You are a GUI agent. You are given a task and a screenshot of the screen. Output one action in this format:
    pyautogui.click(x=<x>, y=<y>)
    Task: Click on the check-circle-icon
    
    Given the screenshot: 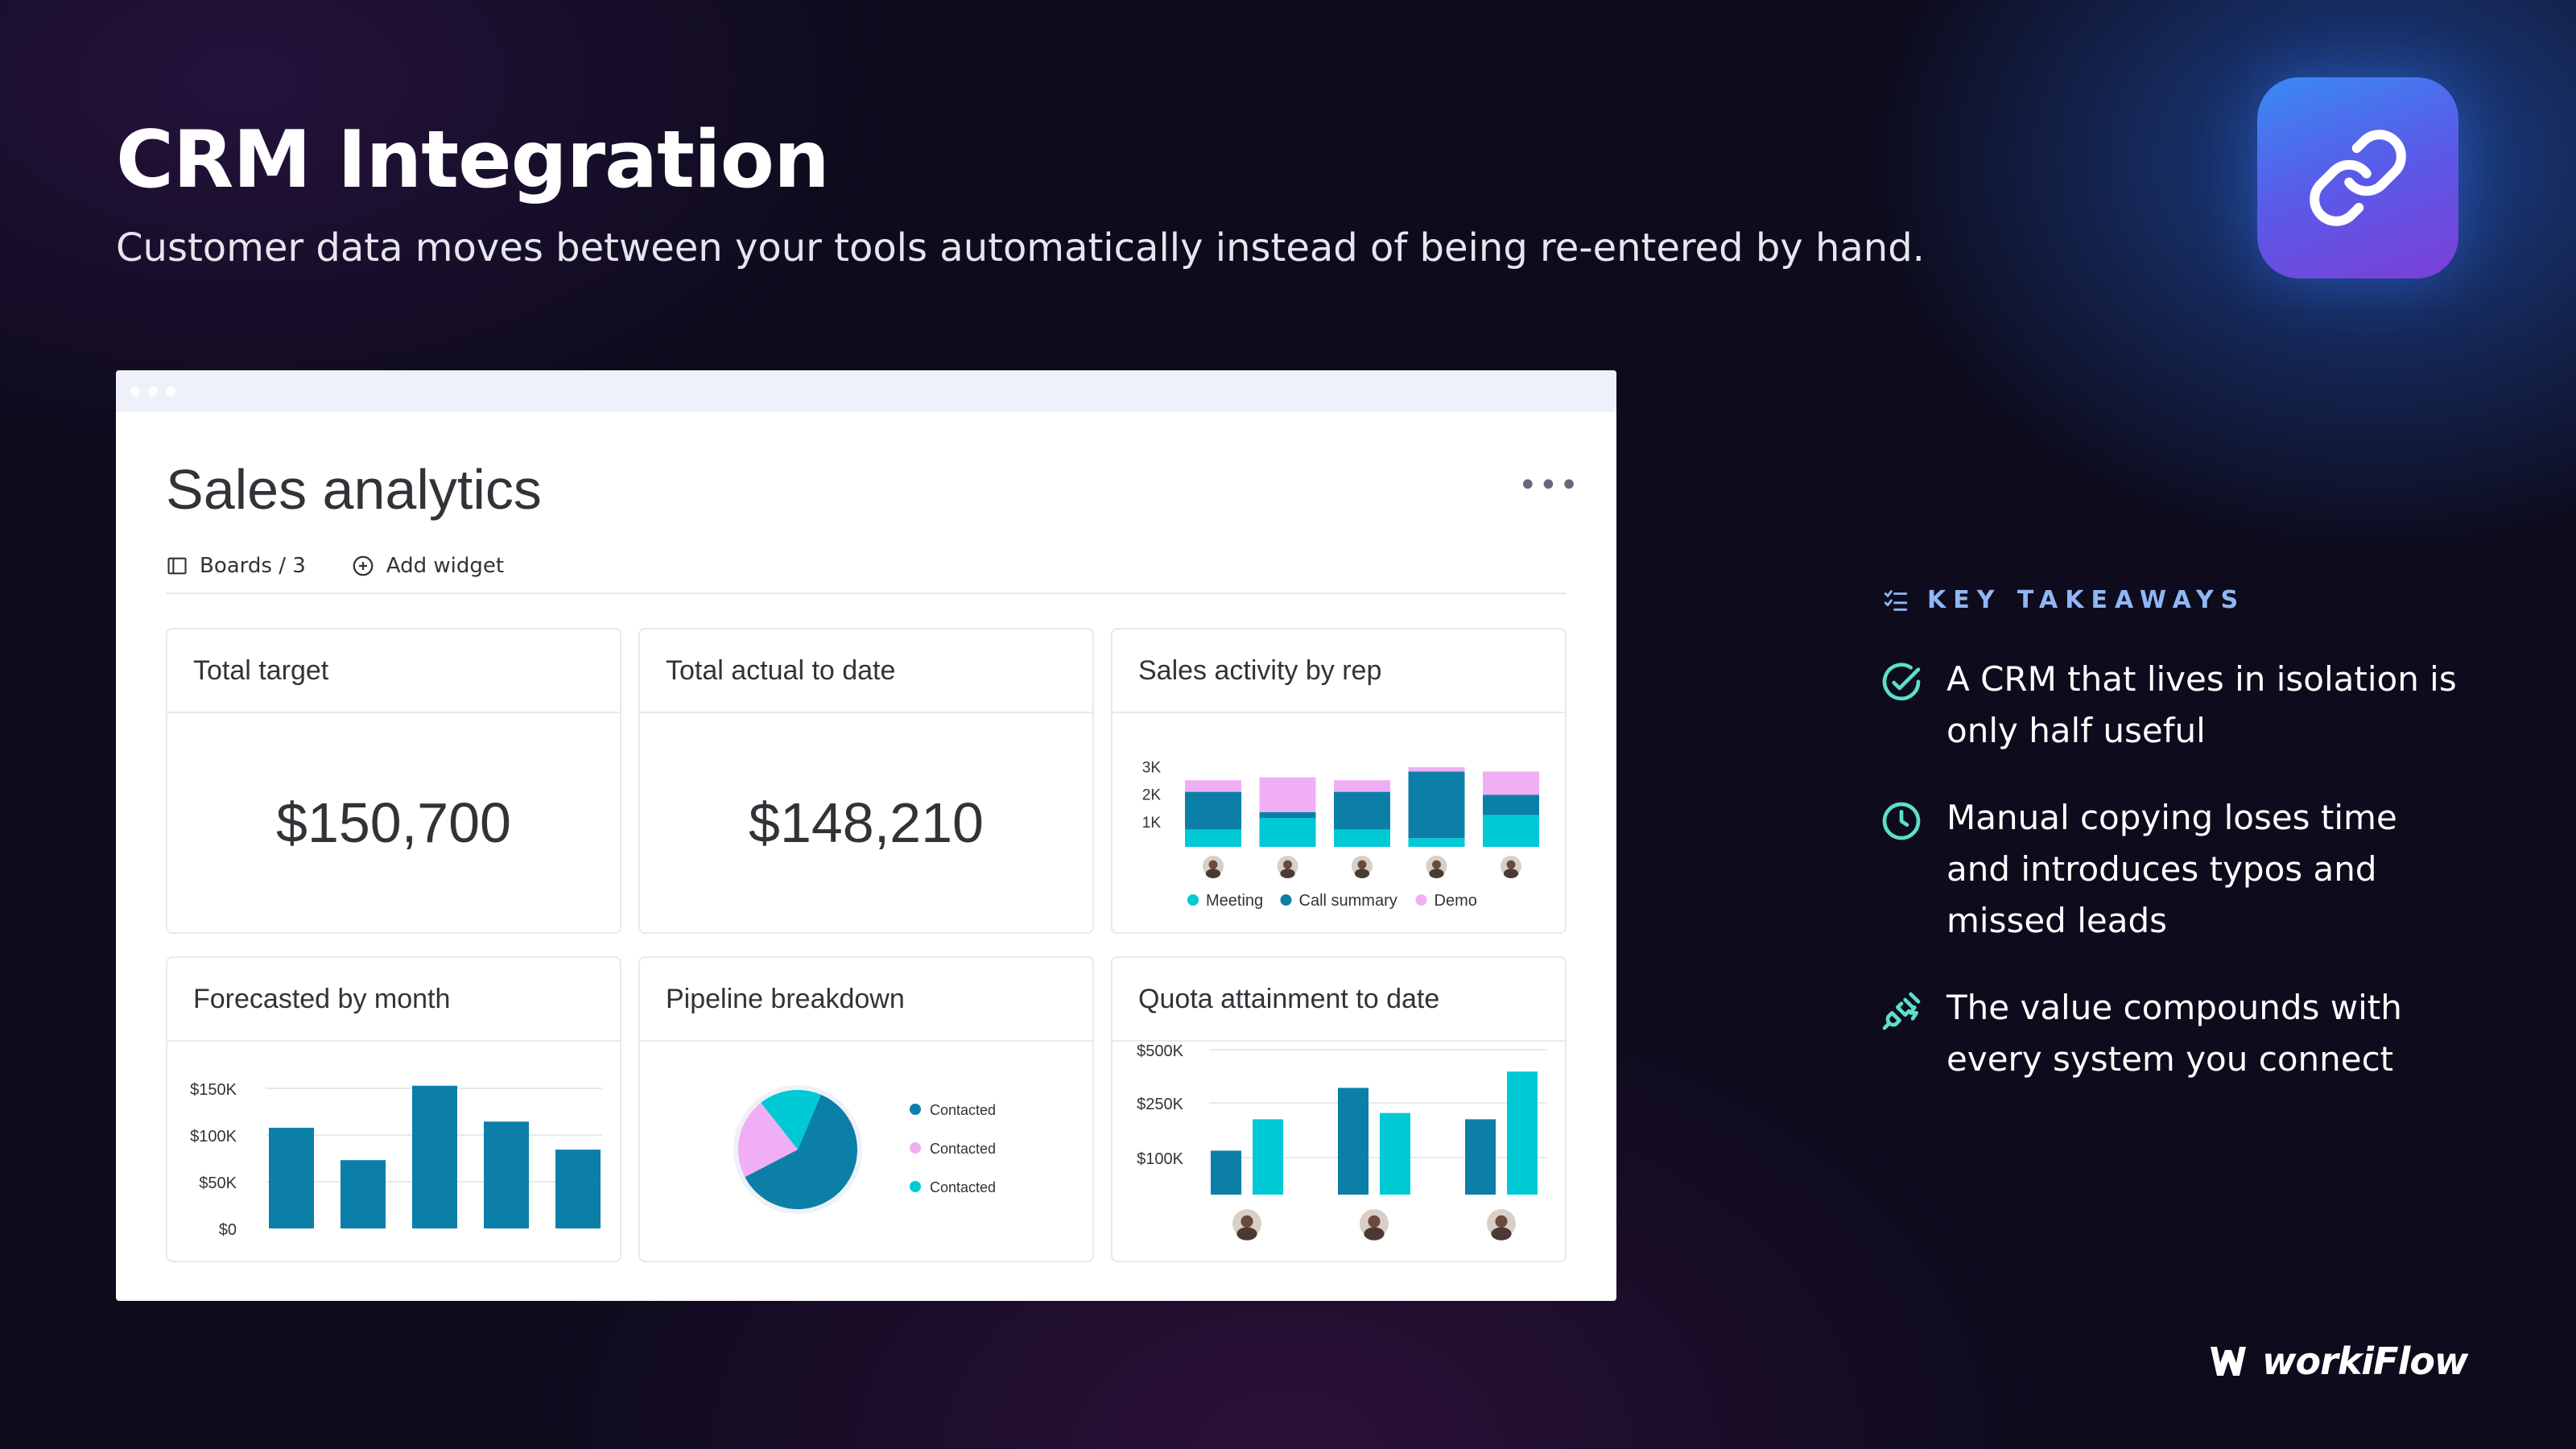 What is the action you would take?
    pyautogui.click(x=1901, y=682)
    